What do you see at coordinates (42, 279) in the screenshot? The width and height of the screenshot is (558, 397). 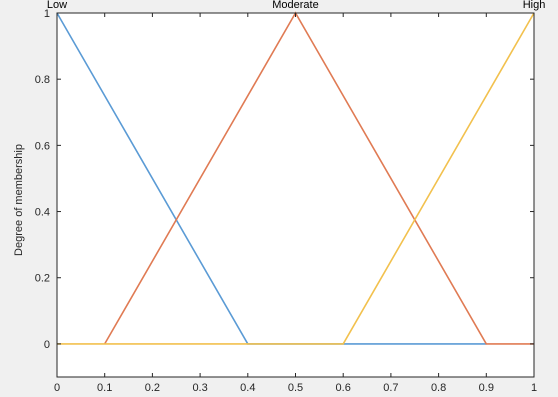 I see `y-tick-label: 0.2` at bounding box center [42, 279].